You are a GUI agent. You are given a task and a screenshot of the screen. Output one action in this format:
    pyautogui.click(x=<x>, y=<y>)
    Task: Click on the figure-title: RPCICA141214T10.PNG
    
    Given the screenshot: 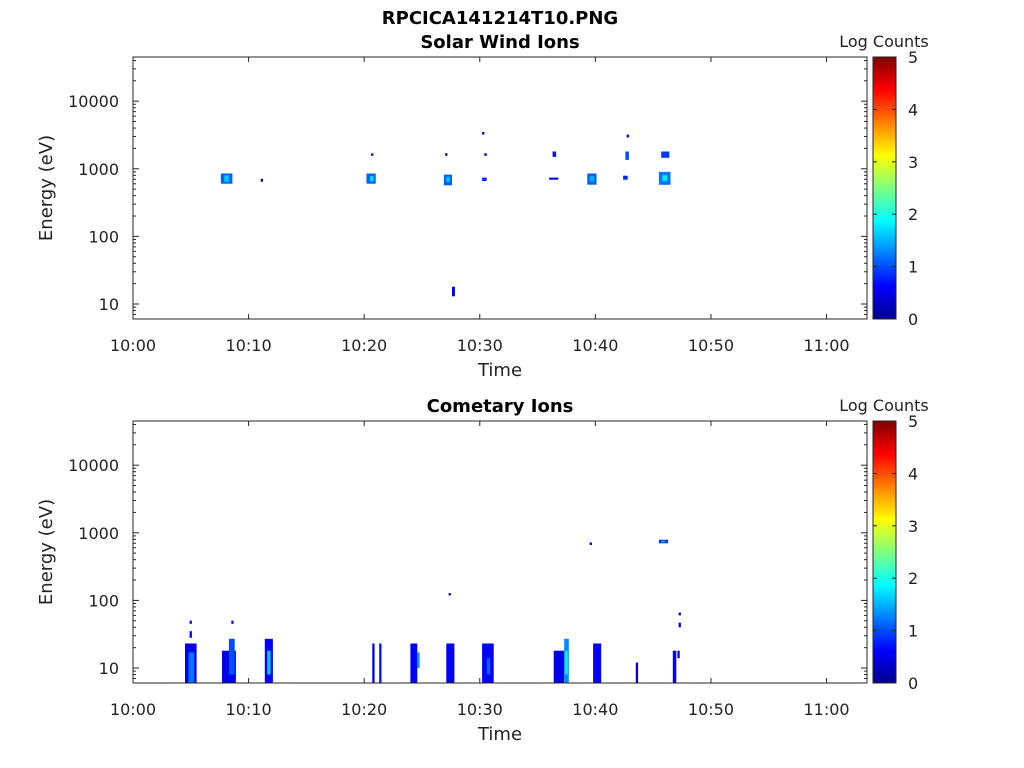 What is the action you would take?
    pyautogui.click(x=500, y=18)
    